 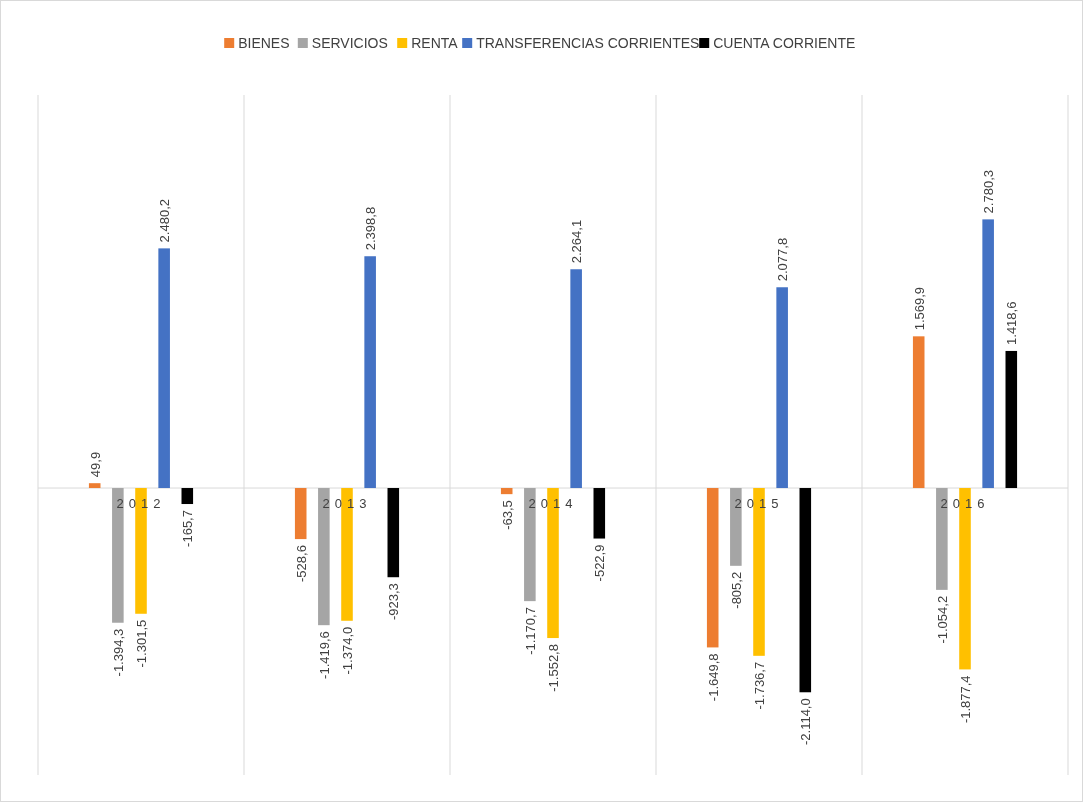 I want to click on data-label: 1.569,9, so click(x=919, y=308).